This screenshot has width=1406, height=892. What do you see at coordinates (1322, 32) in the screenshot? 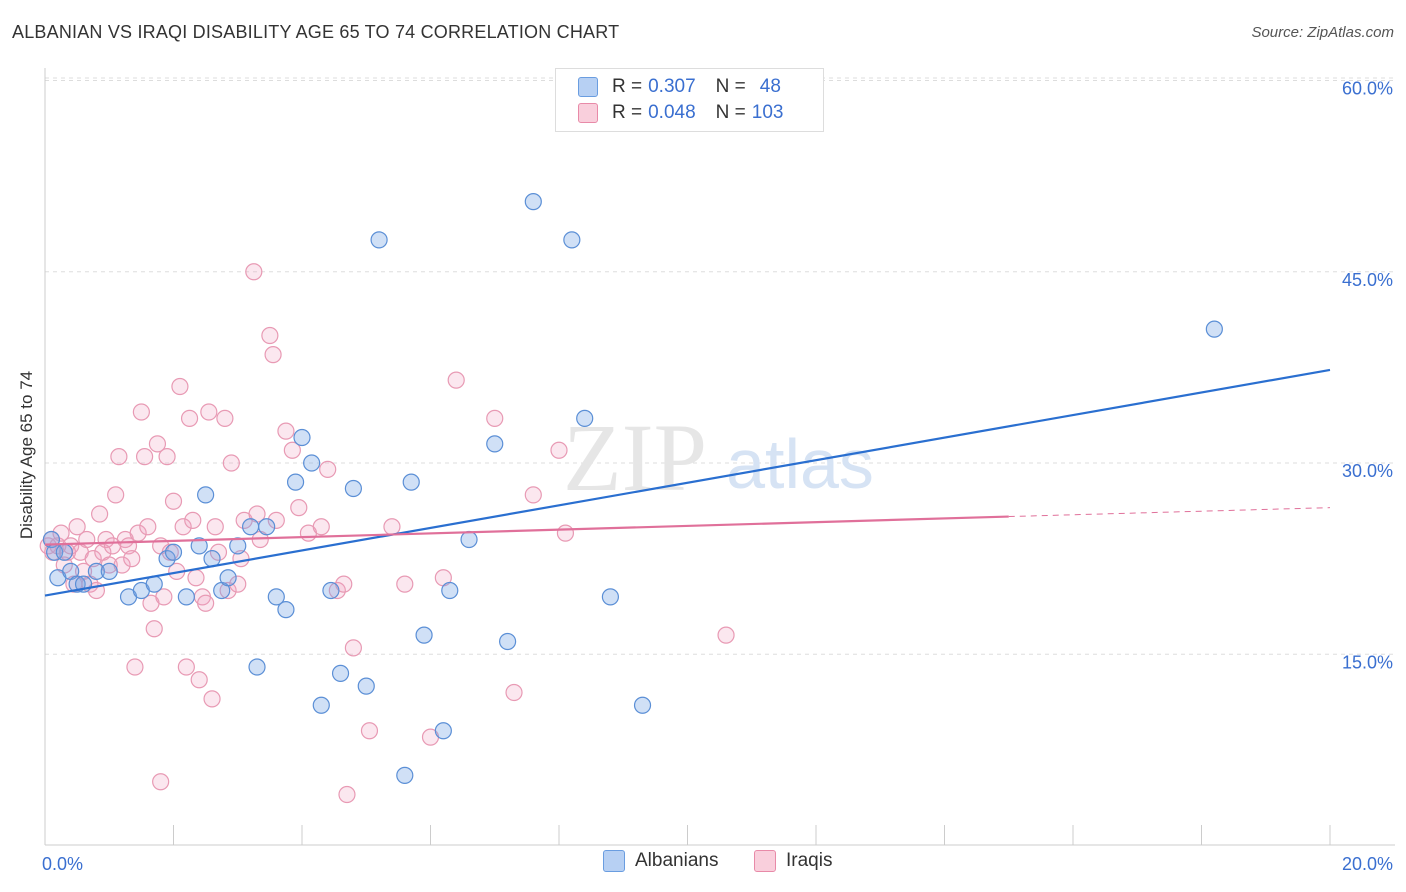
I see `source-label: Source: ZipAtlas.com` at bounding box center [1322, 32].